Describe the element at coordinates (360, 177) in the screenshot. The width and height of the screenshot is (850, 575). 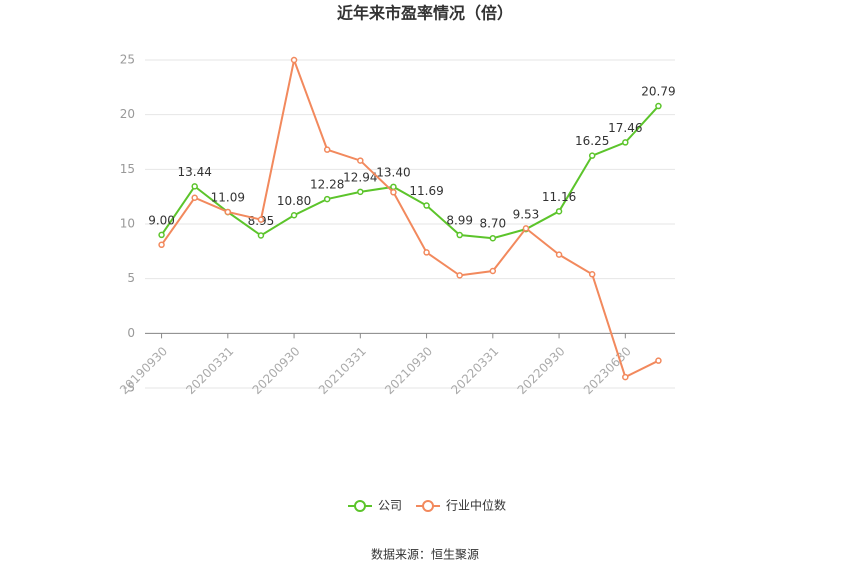
I see `data-label: 12.94` at that location.